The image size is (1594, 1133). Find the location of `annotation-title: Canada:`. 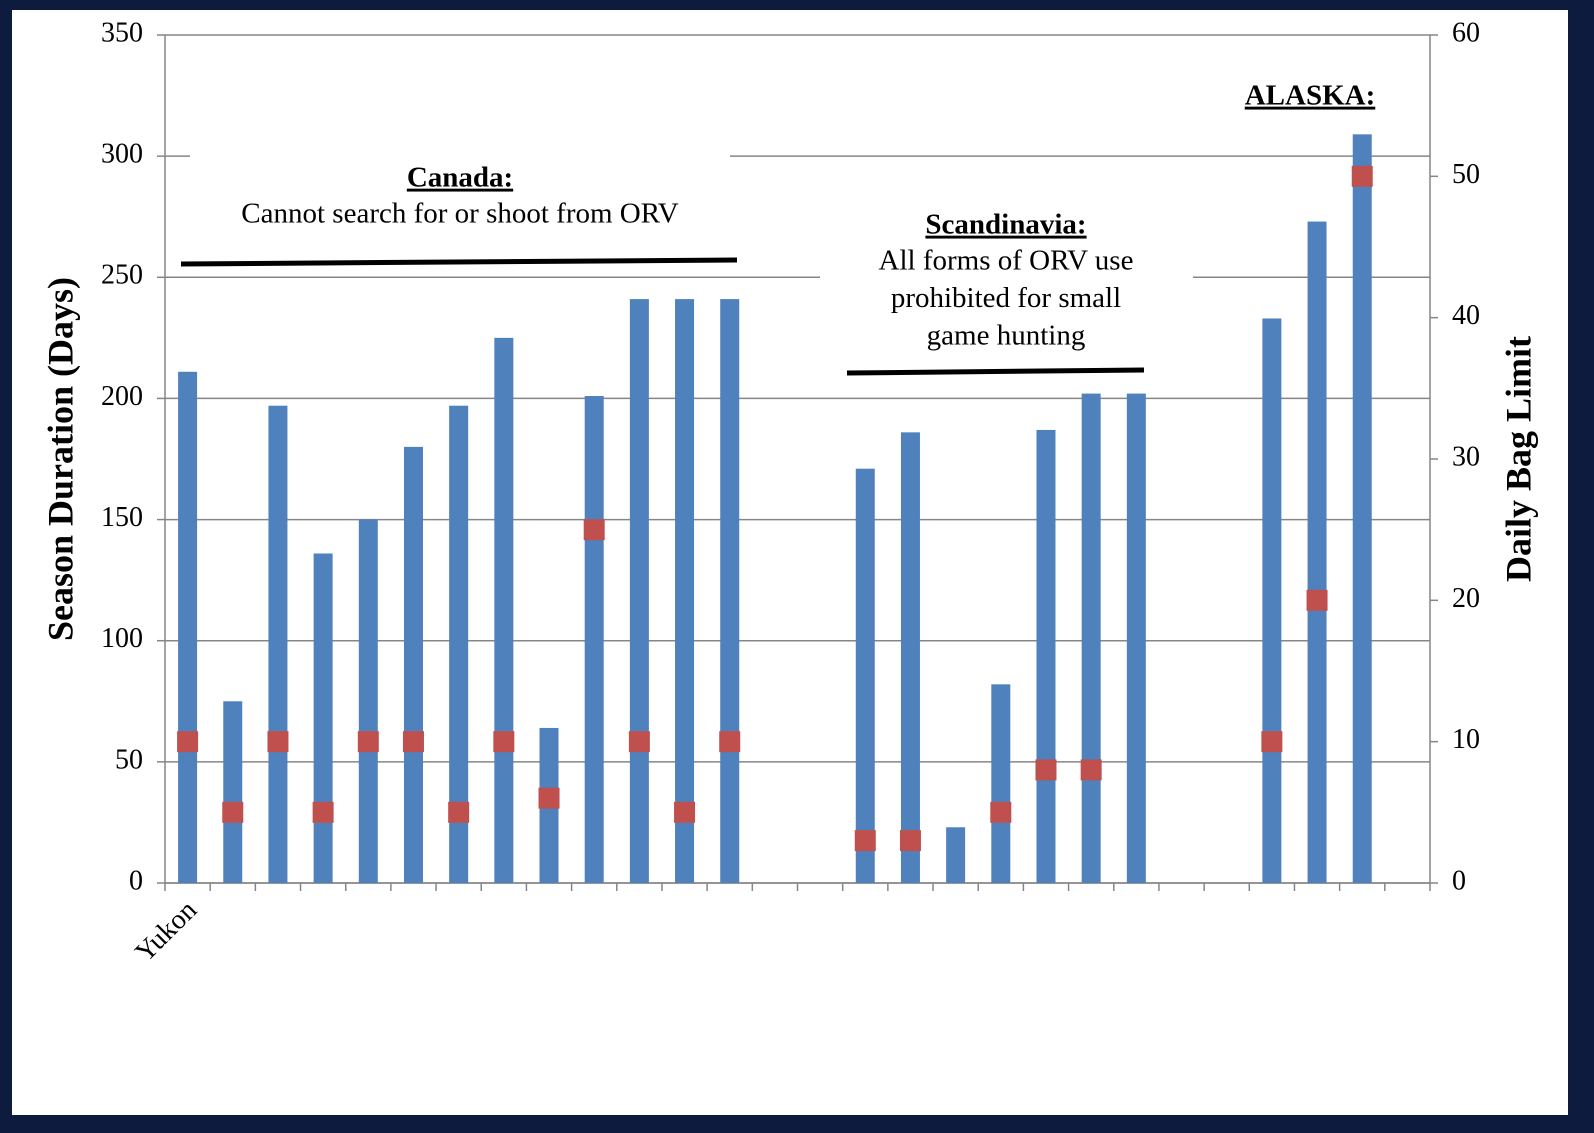

annotation-title: Canada: is located at coordinates (460, 178).